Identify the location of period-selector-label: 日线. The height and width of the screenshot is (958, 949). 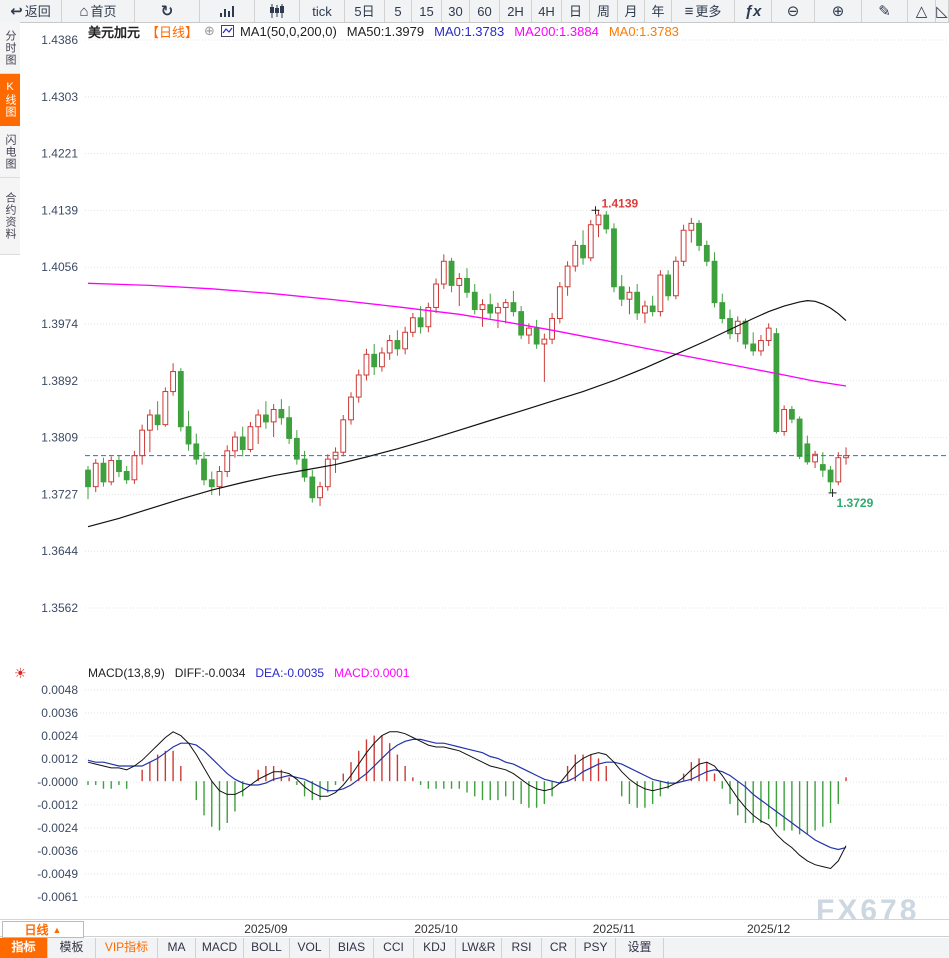
(36, 930).